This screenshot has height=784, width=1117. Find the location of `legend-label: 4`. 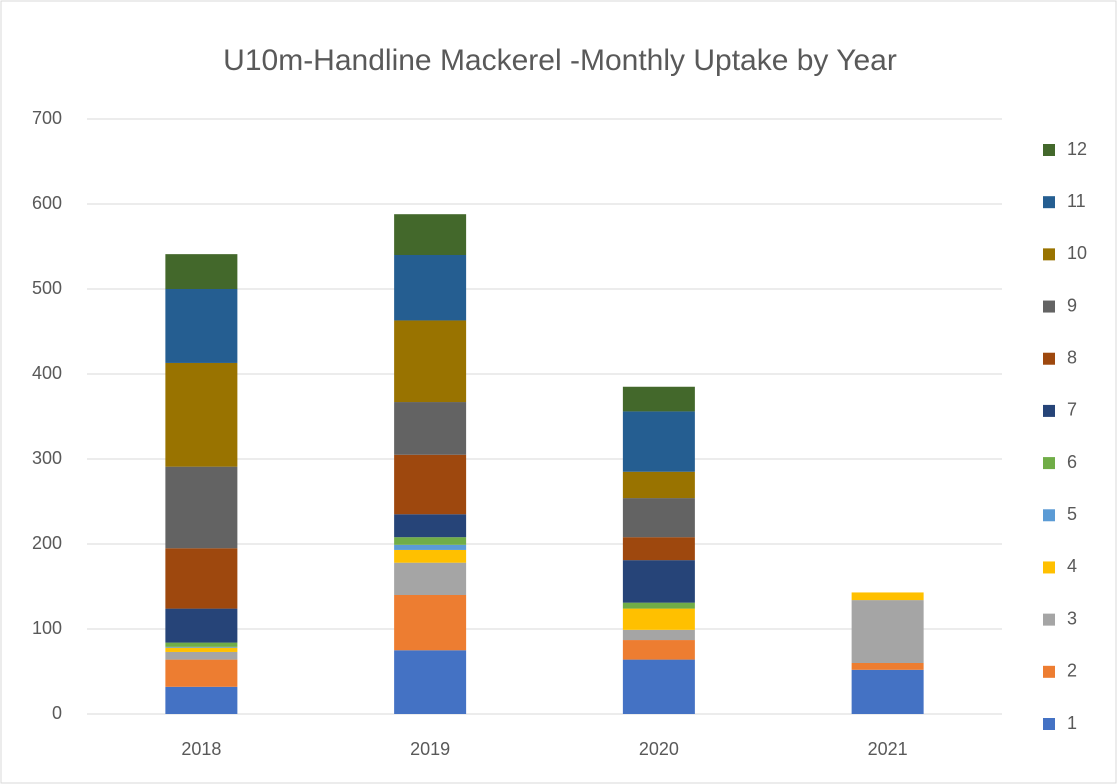

legend-label: 4 is located at coordinates (1072, 566).